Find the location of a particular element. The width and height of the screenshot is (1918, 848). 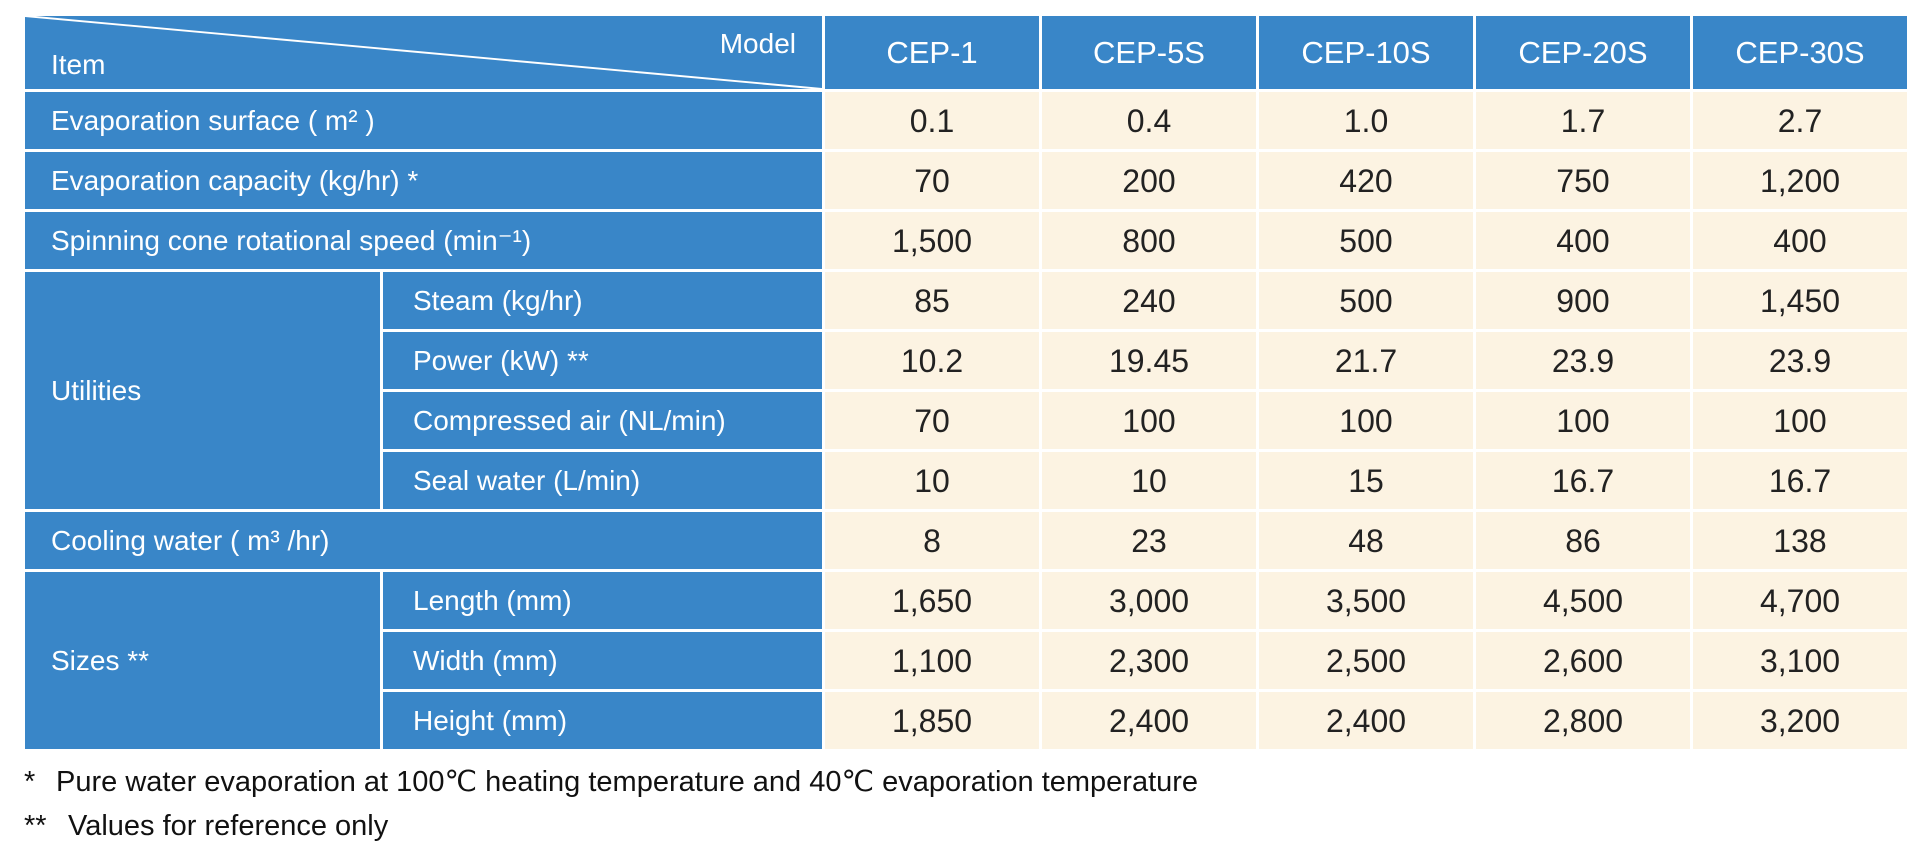

model-header-cep-20s: CEP-20S is located at coordinates (1583, 52).